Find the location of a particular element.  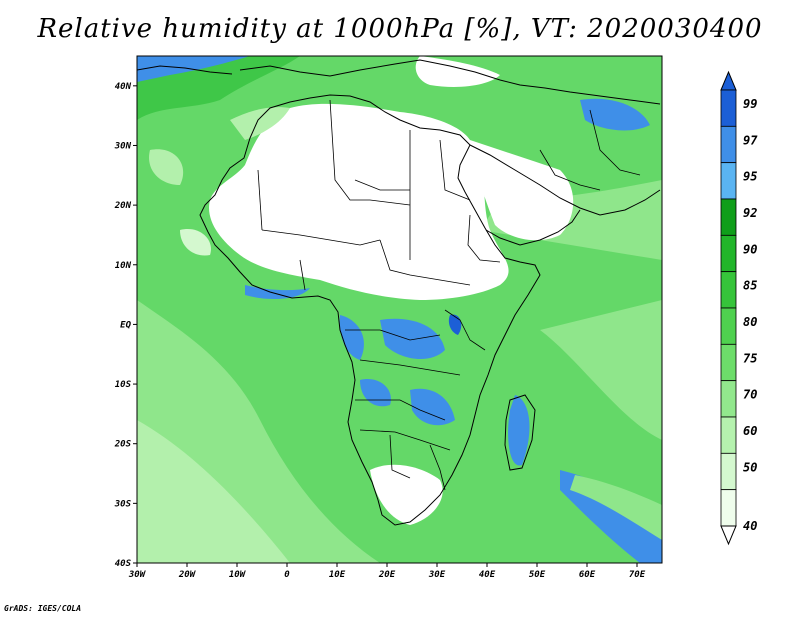

humidity-band-indian is located at coordinates (601, 370).